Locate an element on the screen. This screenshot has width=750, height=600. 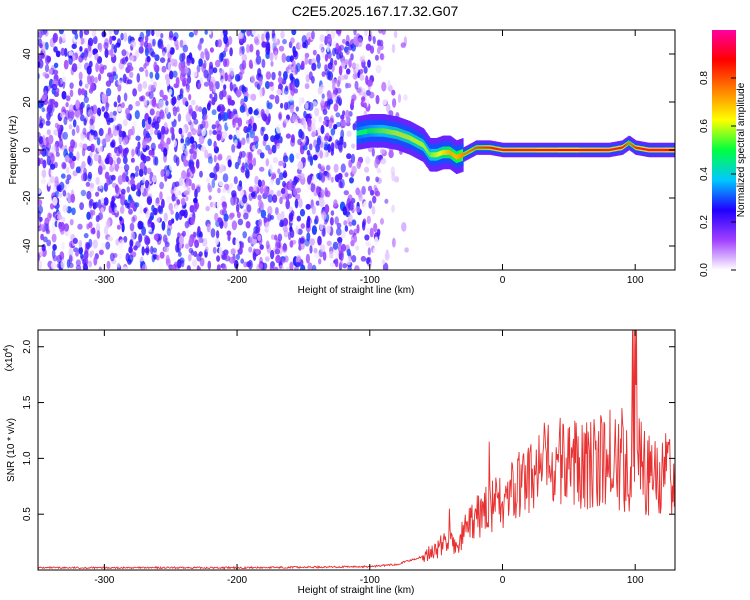
spectrogram-x-tick-label: -200 is located at coordinates (237, 280).